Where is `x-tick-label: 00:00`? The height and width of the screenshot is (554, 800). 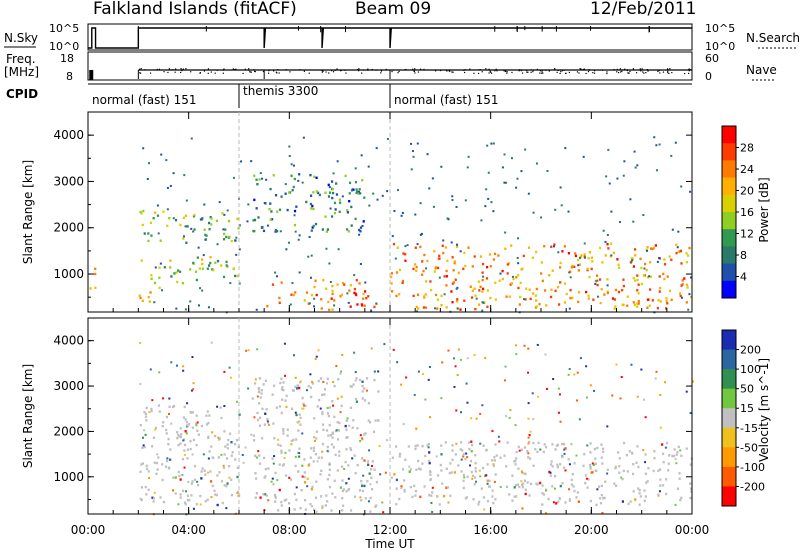 x-tick-label: 00:00 is located at coordinates (692, 530).